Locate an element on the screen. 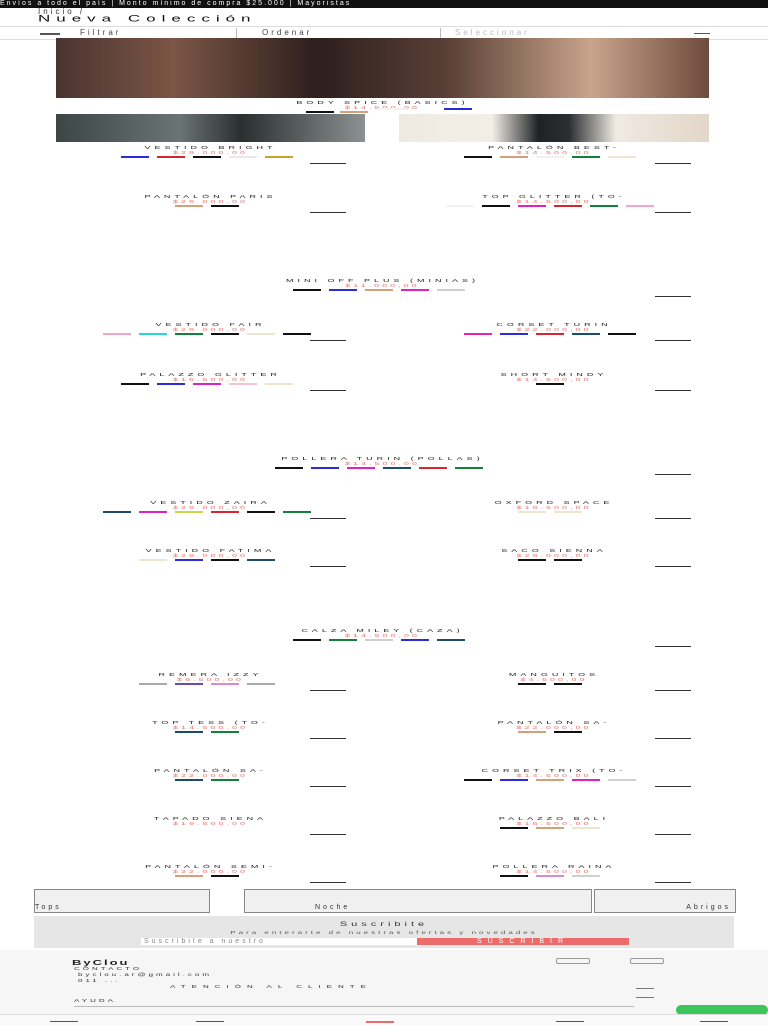 The width and height of the screenshot is (768, 1025). user-icon is located at coordinates (570, 1020).